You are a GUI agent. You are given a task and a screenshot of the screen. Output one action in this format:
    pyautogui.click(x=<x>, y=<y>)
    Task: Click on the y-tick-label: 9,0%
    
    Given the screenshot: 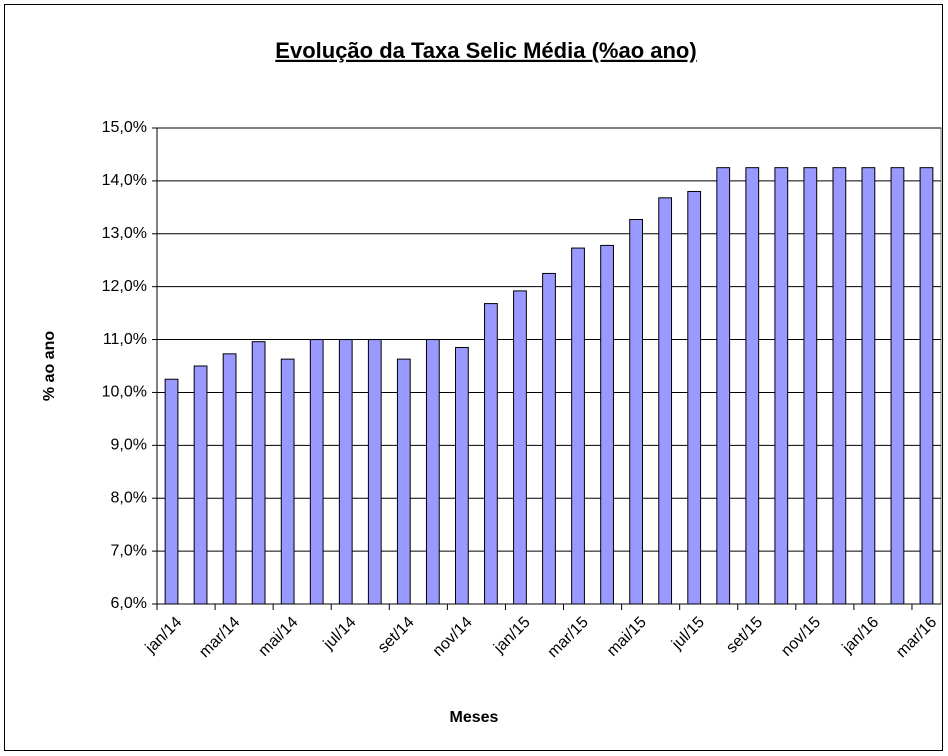 What is the action you would take?
    pyautogui.click(x=129, y=445)
    